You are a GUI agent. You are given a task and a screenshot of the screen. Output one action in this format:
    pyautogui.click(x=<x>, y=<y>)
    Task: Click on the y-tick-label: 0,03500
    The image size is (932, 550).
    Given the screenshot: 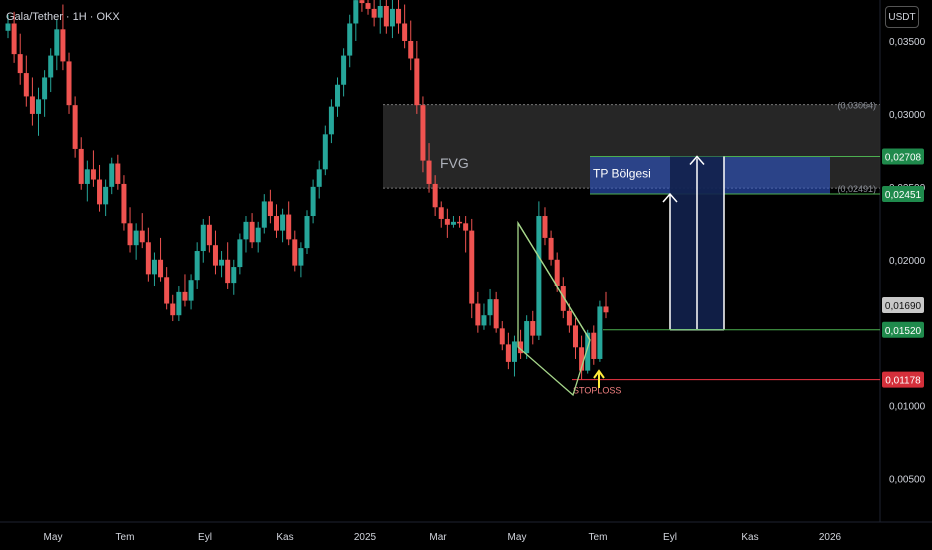 What is the action you would take?
    pyautogui.click(x=907, y=42)
    